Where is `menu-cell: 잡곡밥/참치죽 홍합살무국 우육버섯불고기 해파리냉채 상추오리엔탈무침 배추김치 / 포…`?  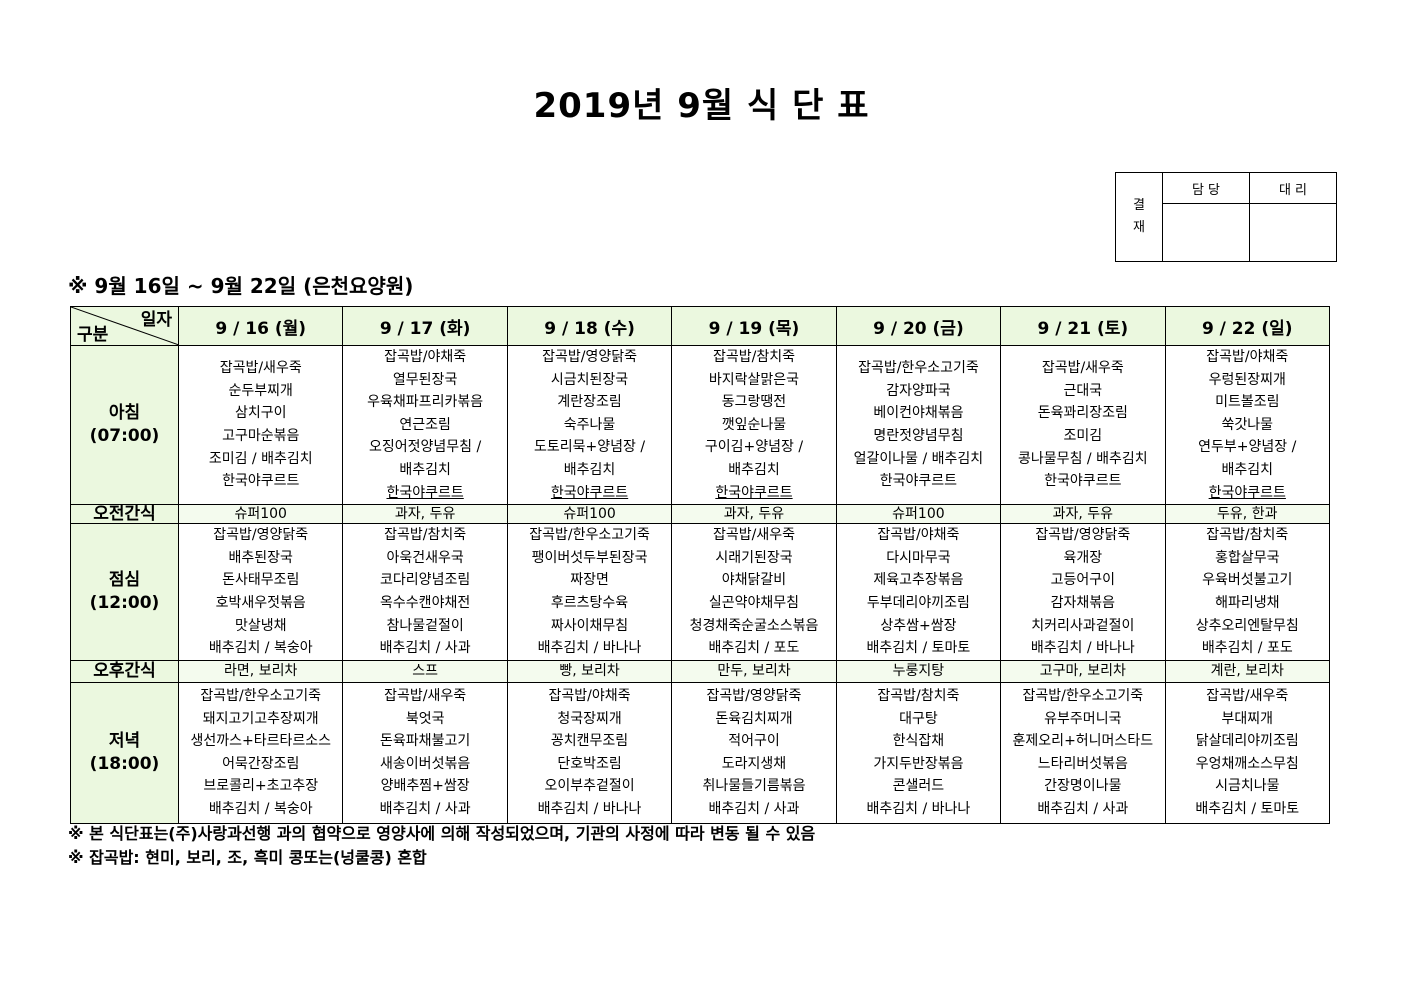
menu-cell: 잡곡밥/참치죽 홍합살무국 우육버섯불고기 해파리냉채 상추오리엔탈무침 배추김치 / 포… is located at coordinates (1247, 592).